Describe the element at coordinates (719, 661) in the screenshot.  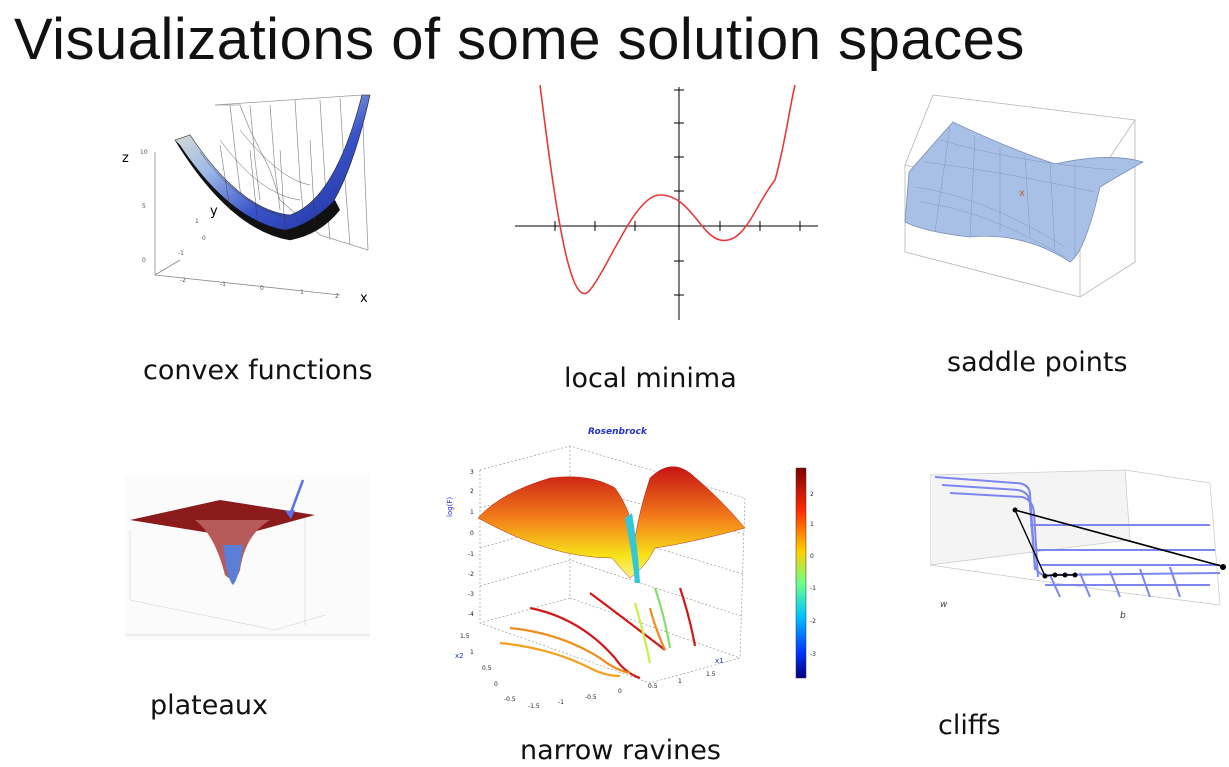
I see `xlabel: x1` at that location.